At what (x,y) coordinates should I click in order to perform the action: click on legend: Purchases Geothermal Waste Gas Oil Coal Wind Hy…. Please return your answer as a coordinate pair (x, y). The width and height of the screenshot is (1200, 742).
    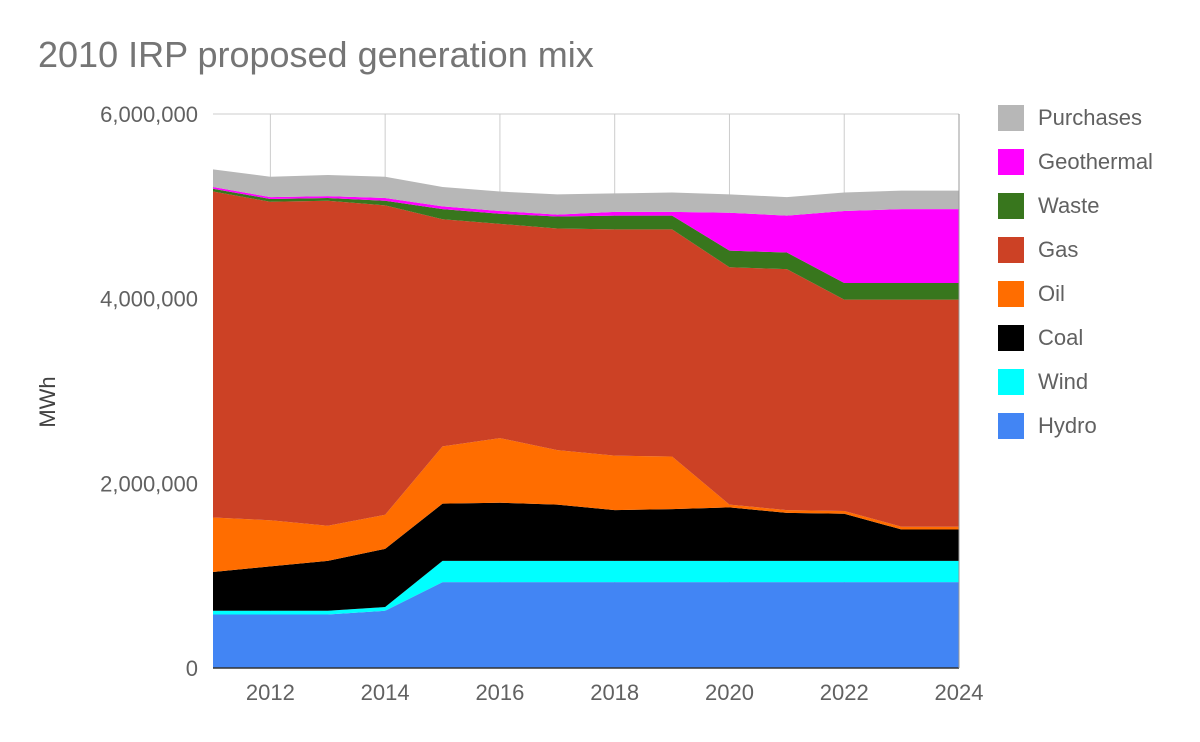
    Looking at the image, I should click on (1075, 272).